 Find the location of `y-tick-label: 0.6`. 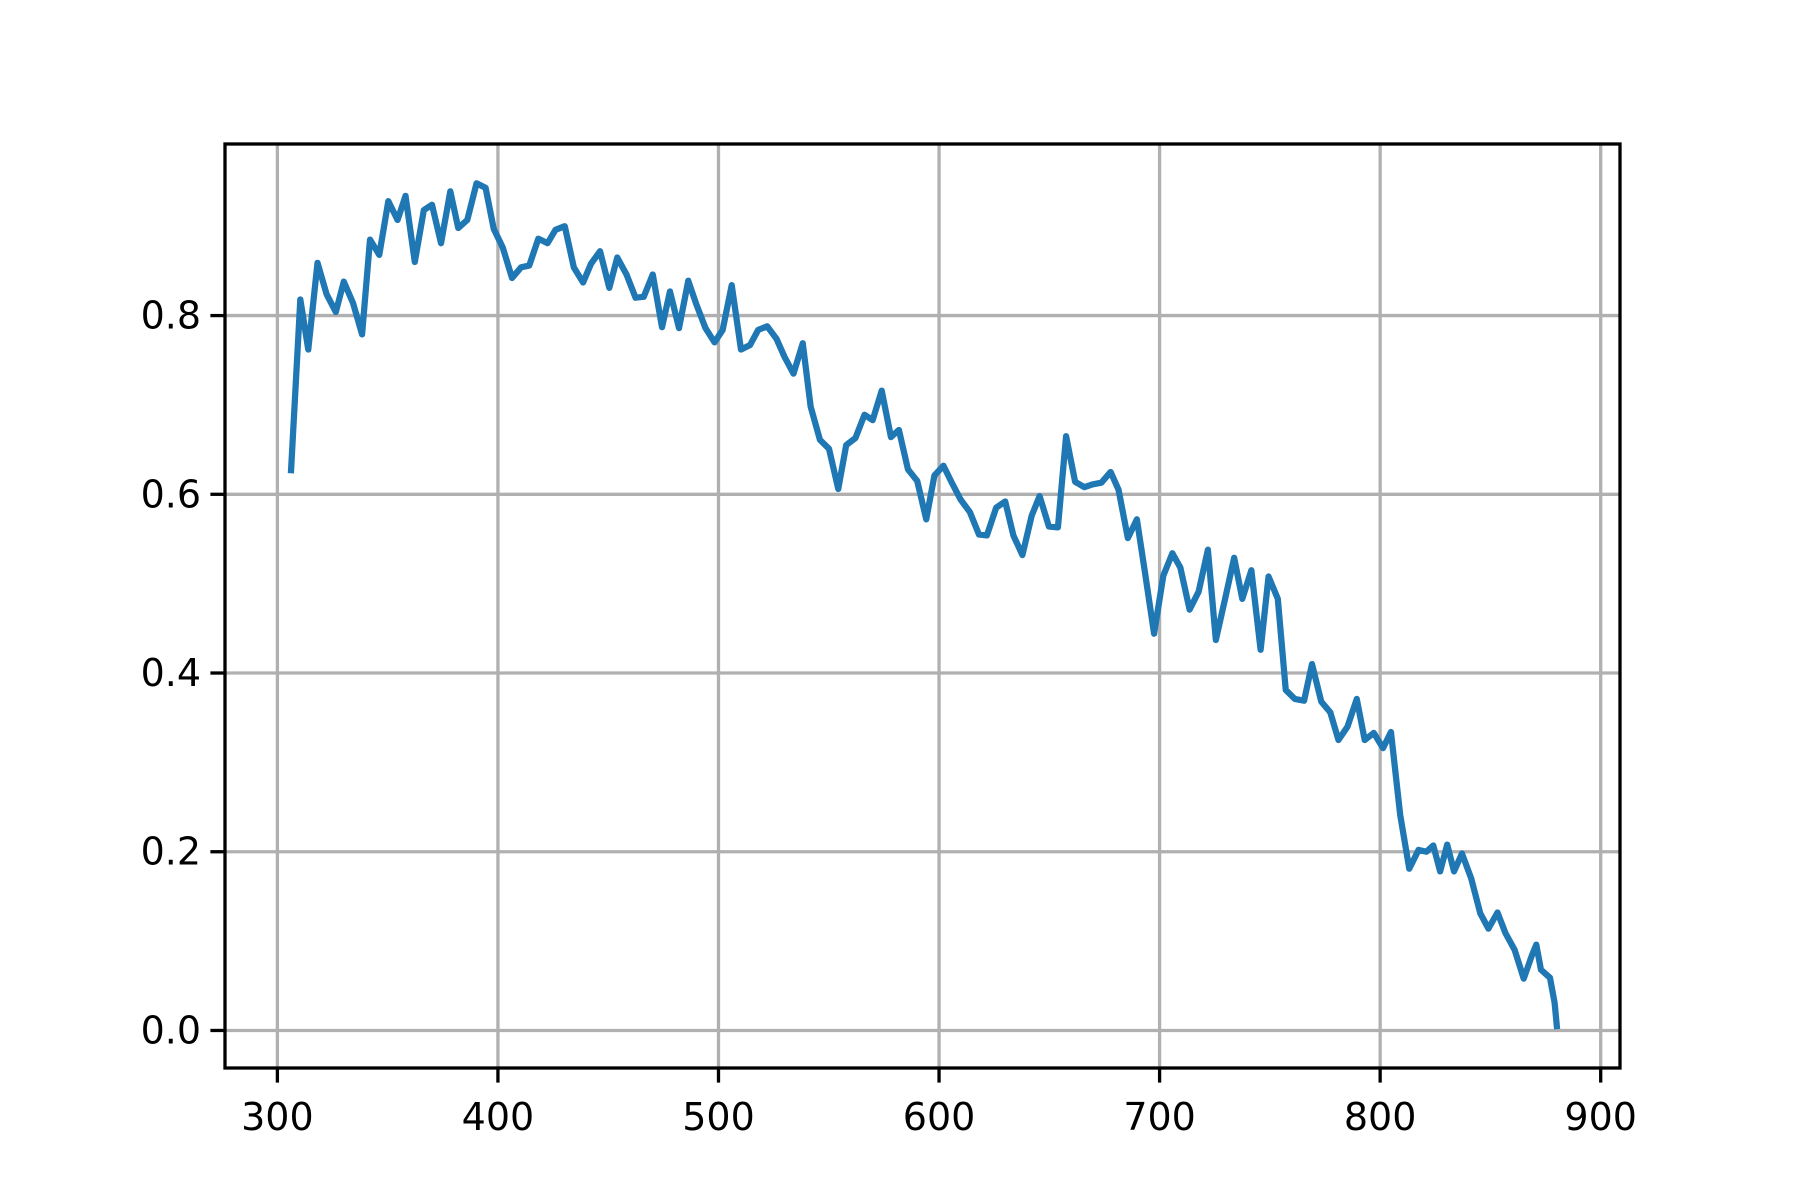

y-tick-label: 0.6 is located at coordinates (171, 494).